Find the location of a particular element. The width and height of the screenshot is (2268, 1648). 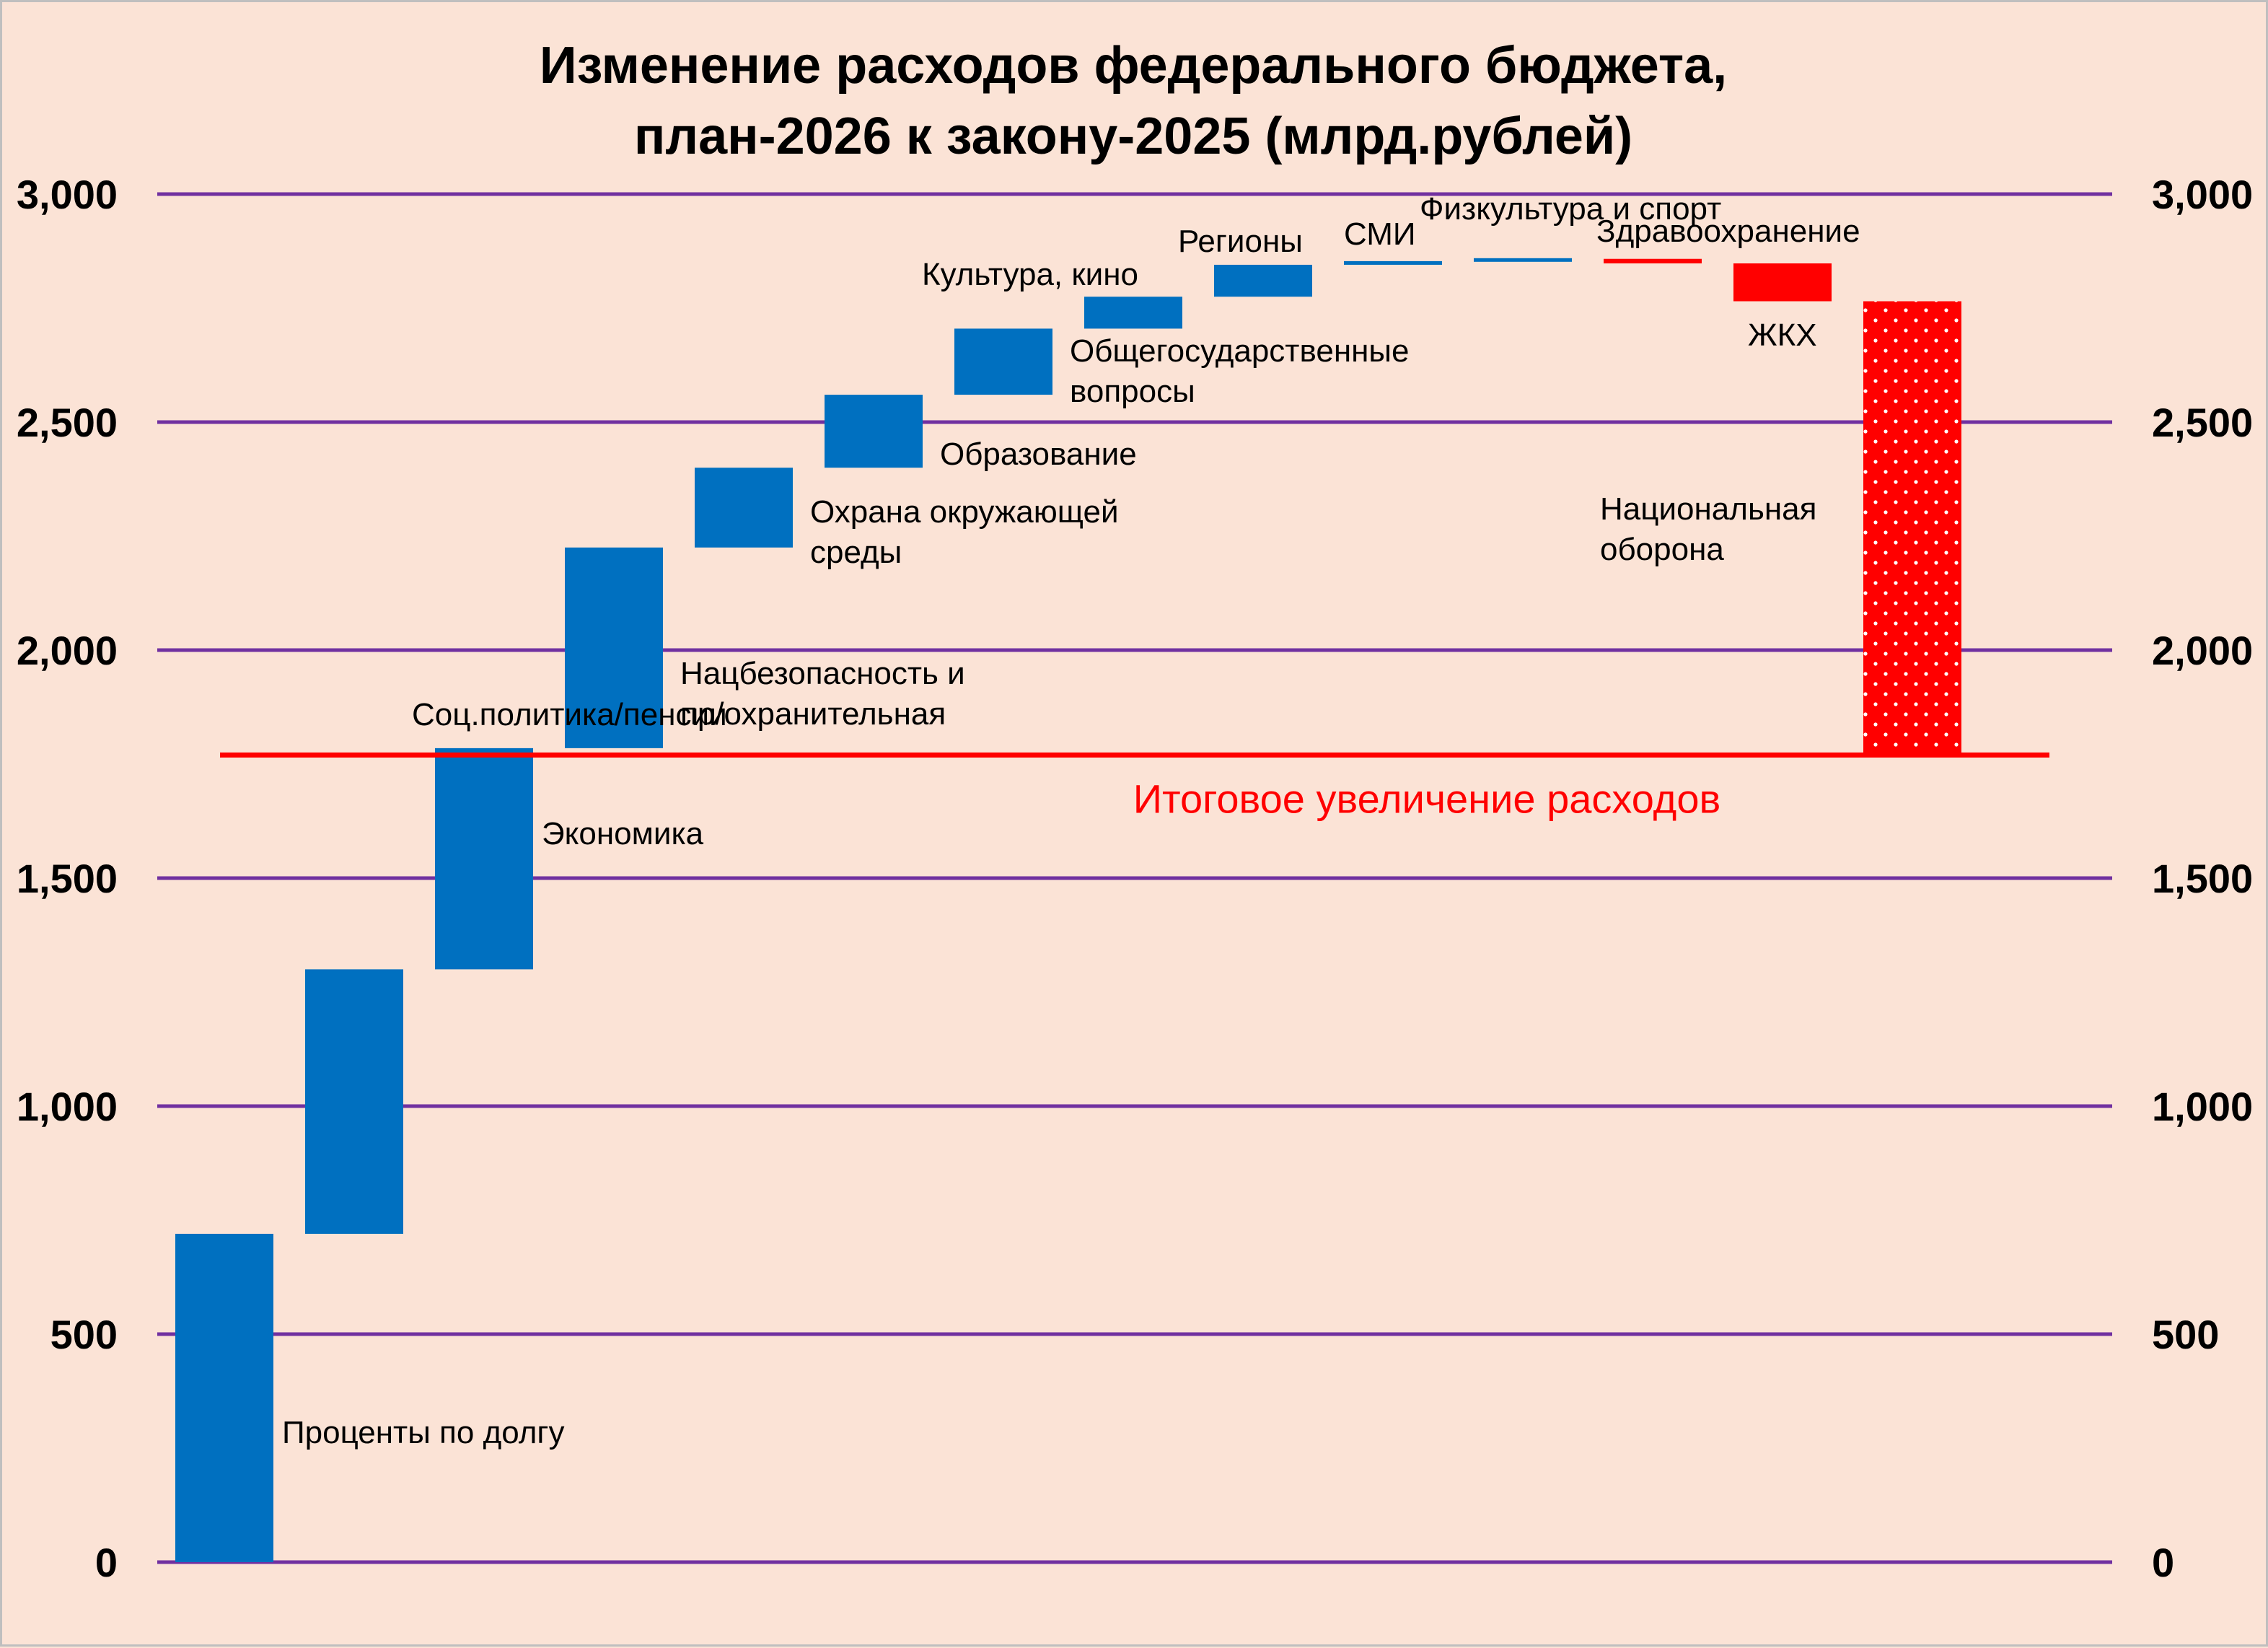

bar-label: пр/охранительная is located at coordinates (813, 714).